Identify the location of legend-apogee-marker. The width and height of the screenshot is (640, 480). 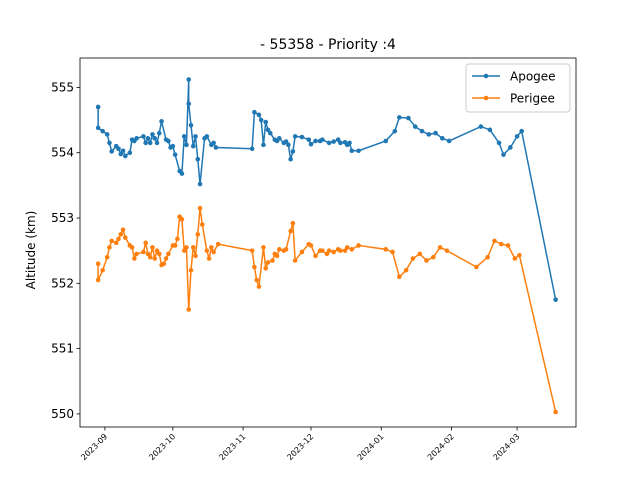
(486, 76).